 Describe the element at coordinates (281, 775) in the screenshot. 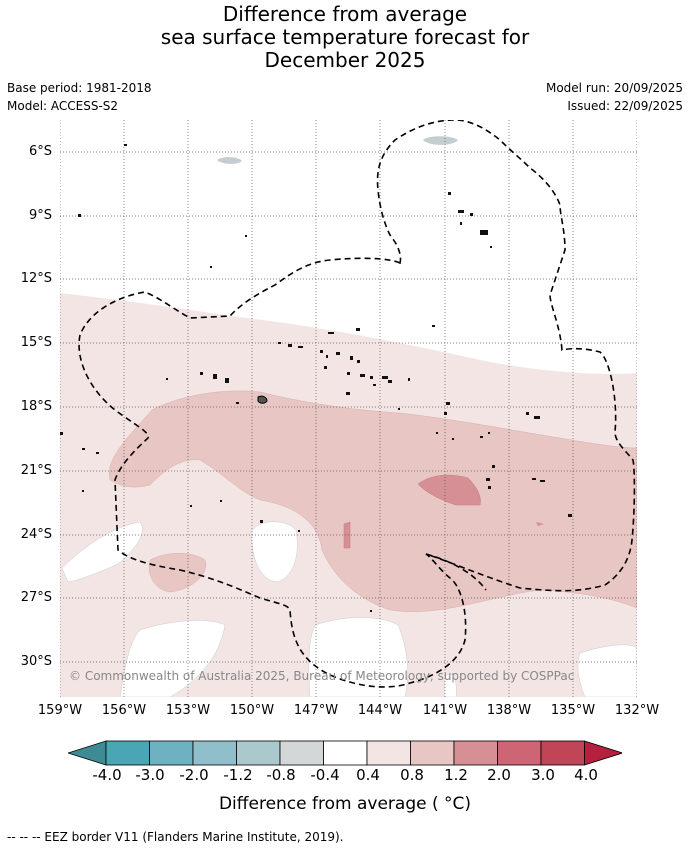

I see `colorbar-label-neg0.8: -0.8` at that location.